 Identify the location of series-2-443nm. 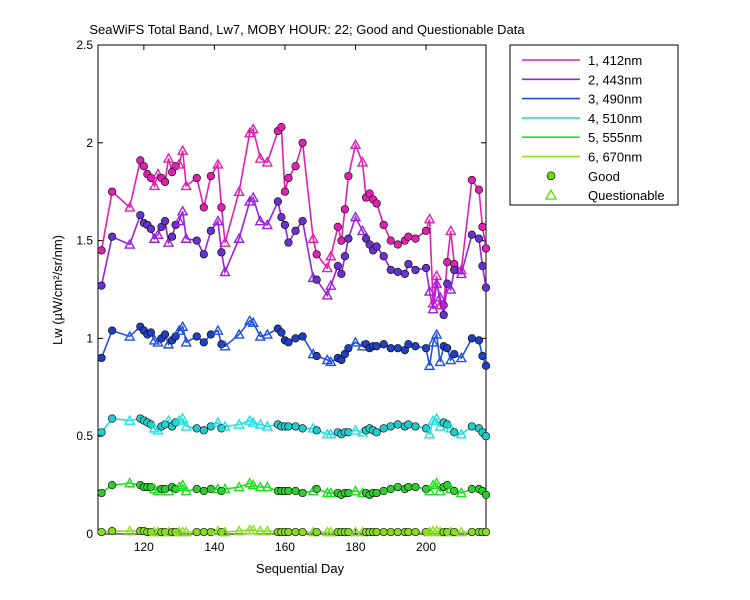
(294, 255).